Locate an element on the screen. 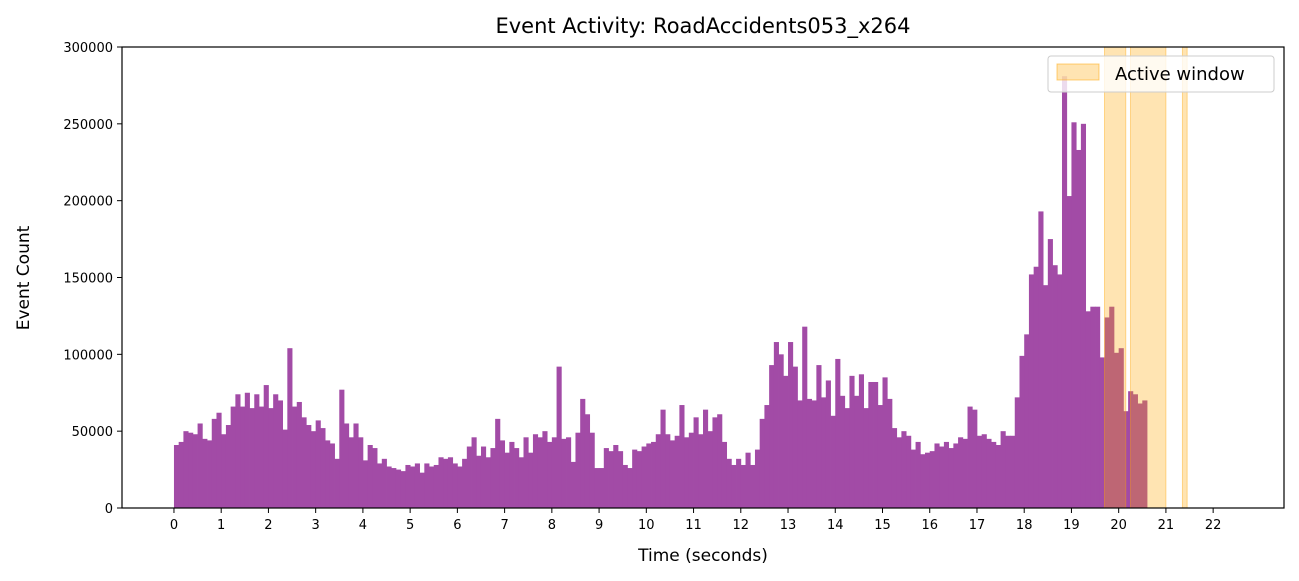 The width and height of the screenshot is (1299, 581). x-tick-label: 18 is located at coordinates (1024, 525).